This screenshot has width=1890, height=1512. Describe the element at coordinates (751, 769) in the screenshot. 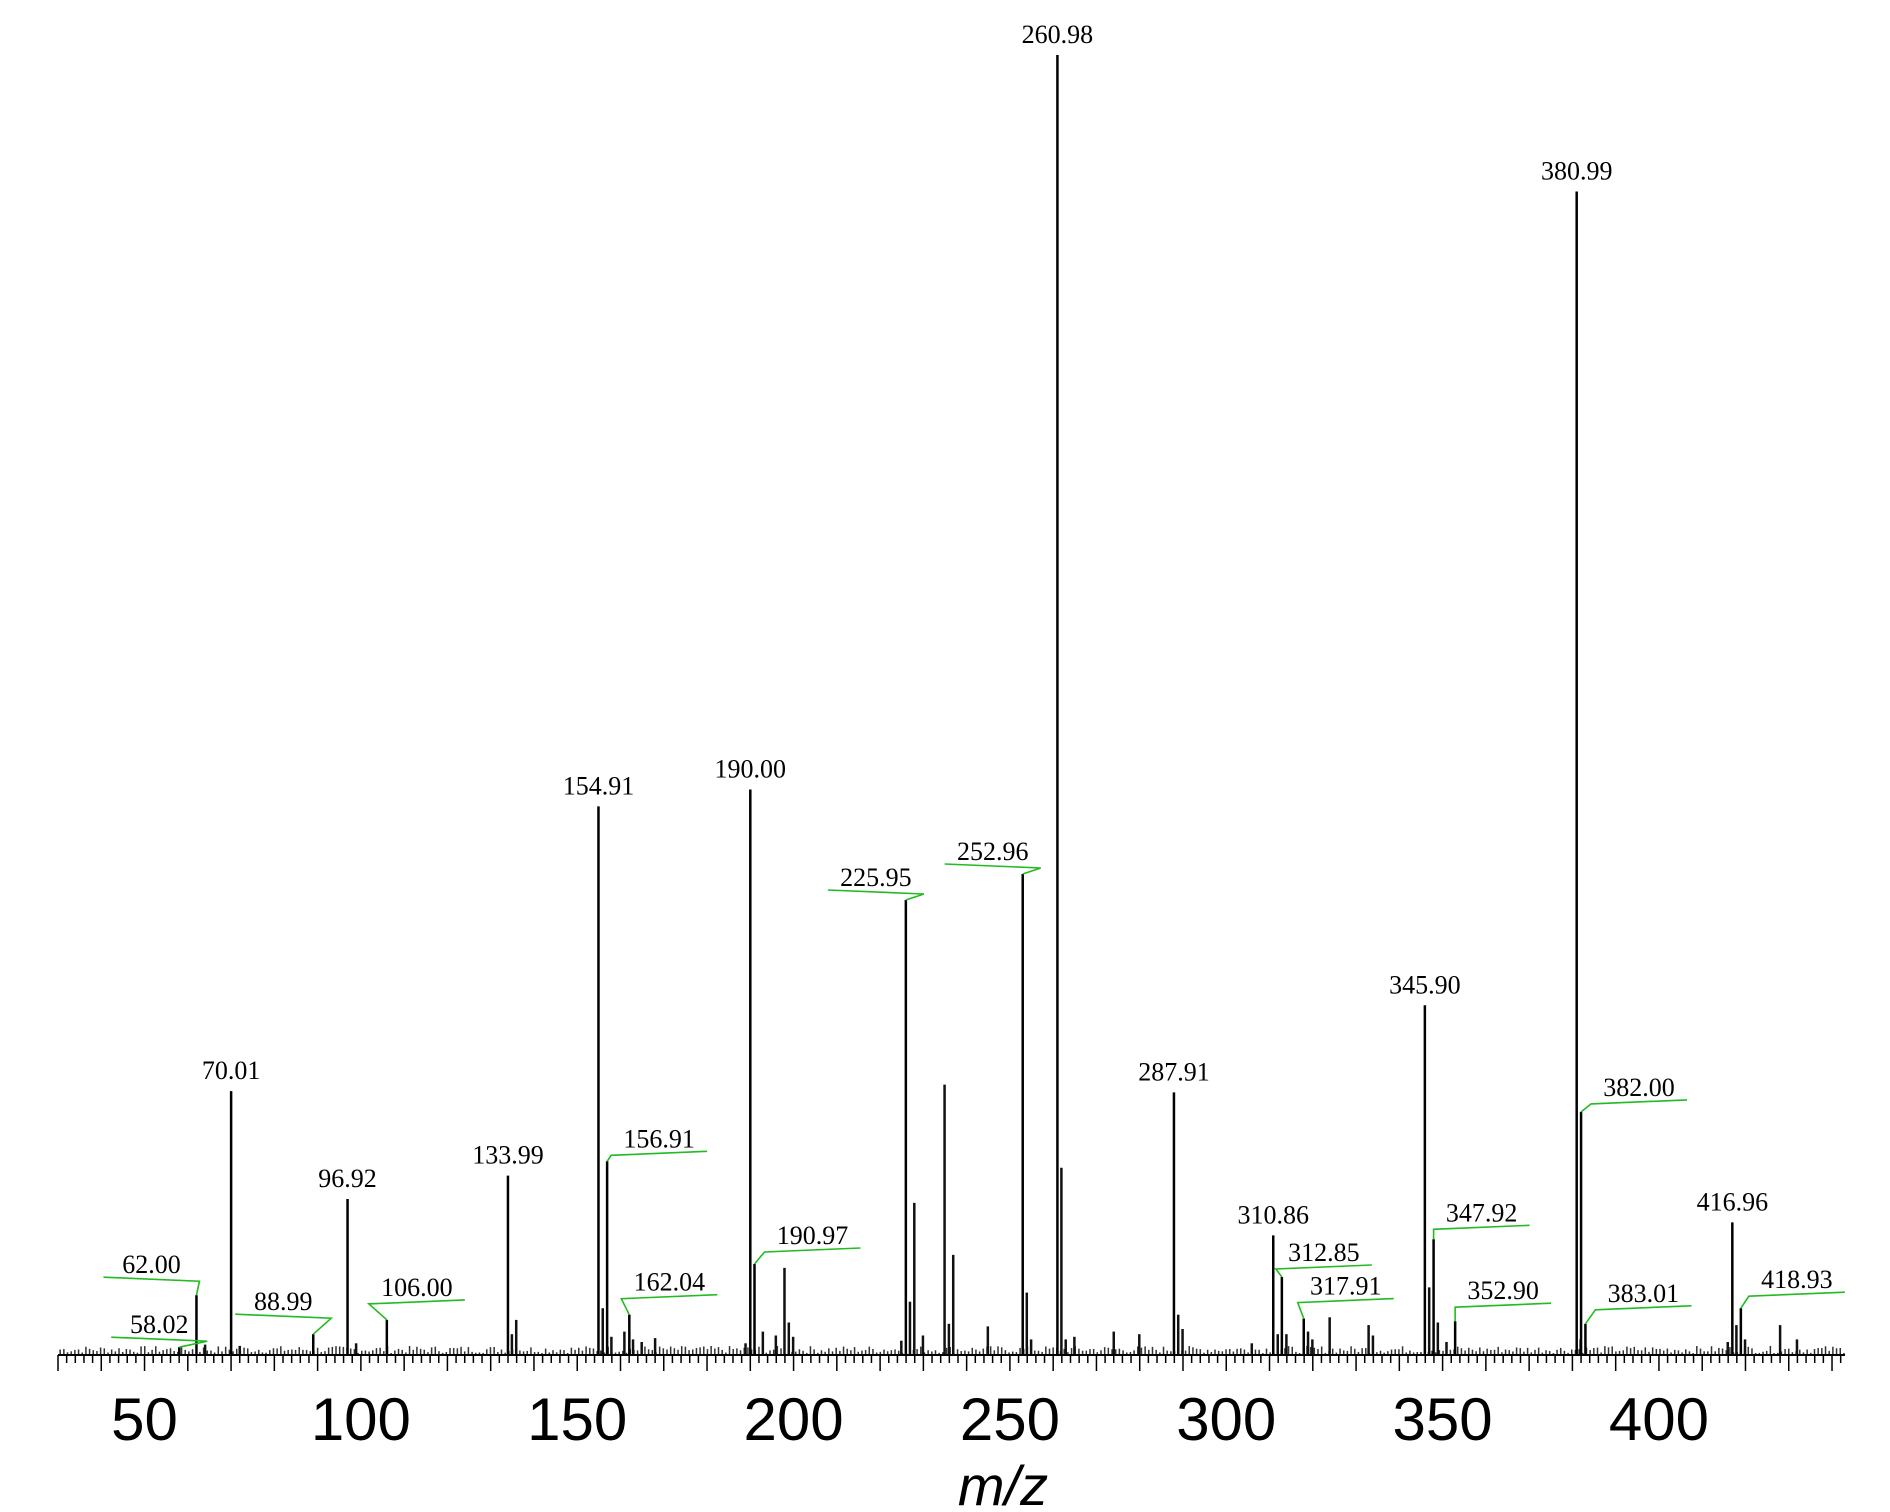

I see `peak-label: 190.00` at that location.